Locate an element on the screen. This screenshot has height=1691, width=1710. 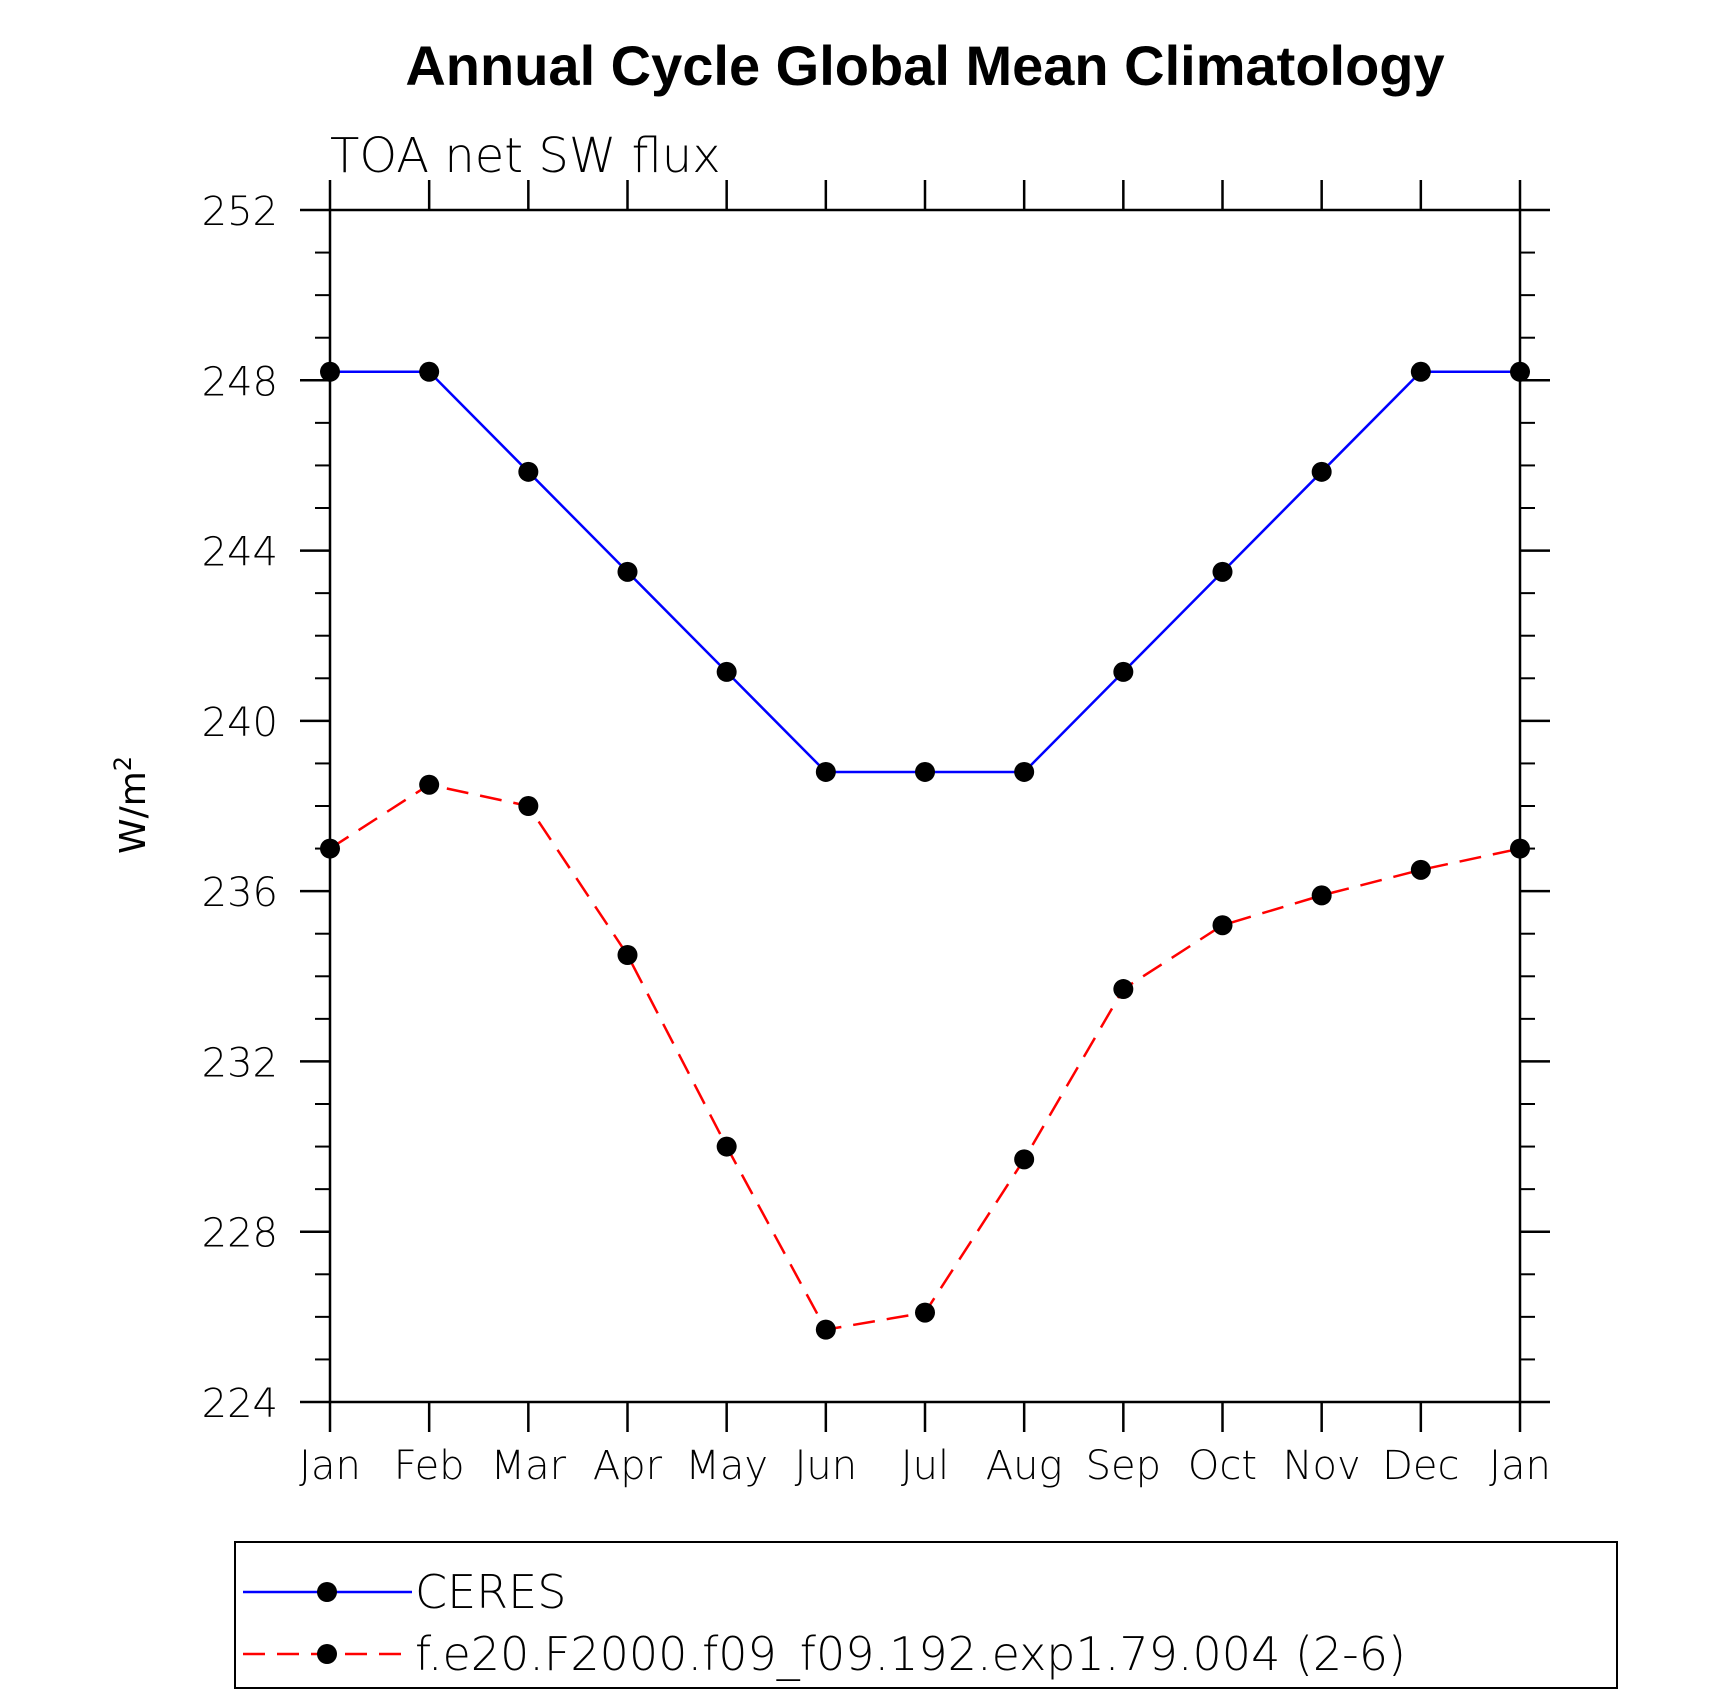
x-tick-label: Feb is located at coordinates (429, 1466).